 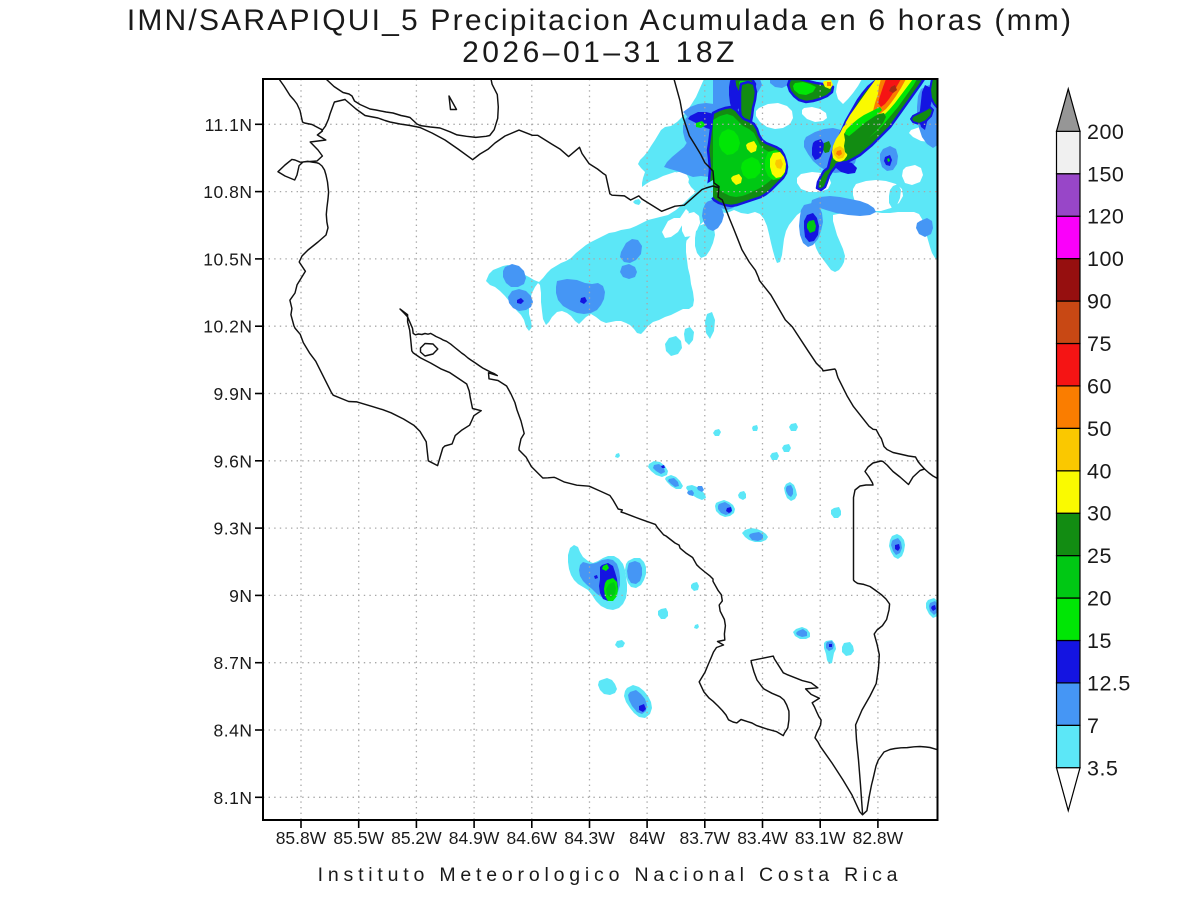 I want to click on svg-text: 3.5, so click(x=1102, y=768).